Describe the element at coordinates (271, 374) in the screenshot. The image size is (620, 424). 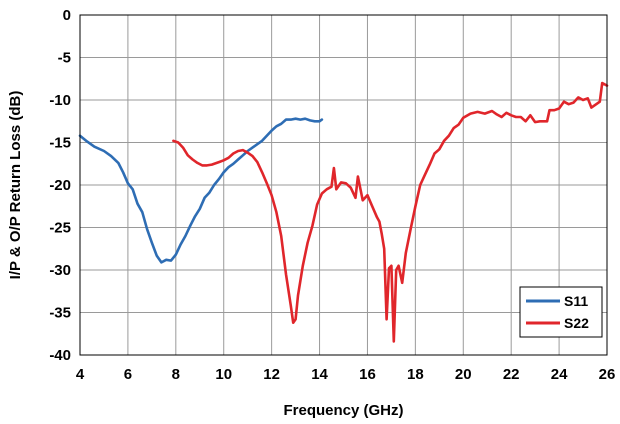
I see `x-tick-label: 12` at that location.